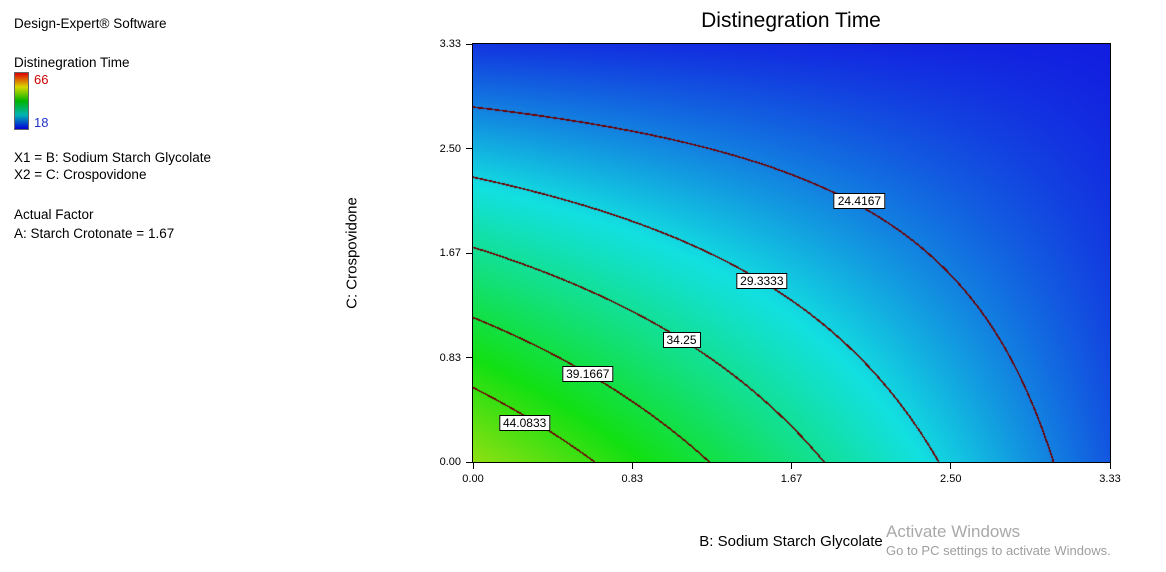  What do you see at coordinates (41, 101) in the screenshot?
I see `color-scale-values: 66 18` at bounding box center [41, 101].